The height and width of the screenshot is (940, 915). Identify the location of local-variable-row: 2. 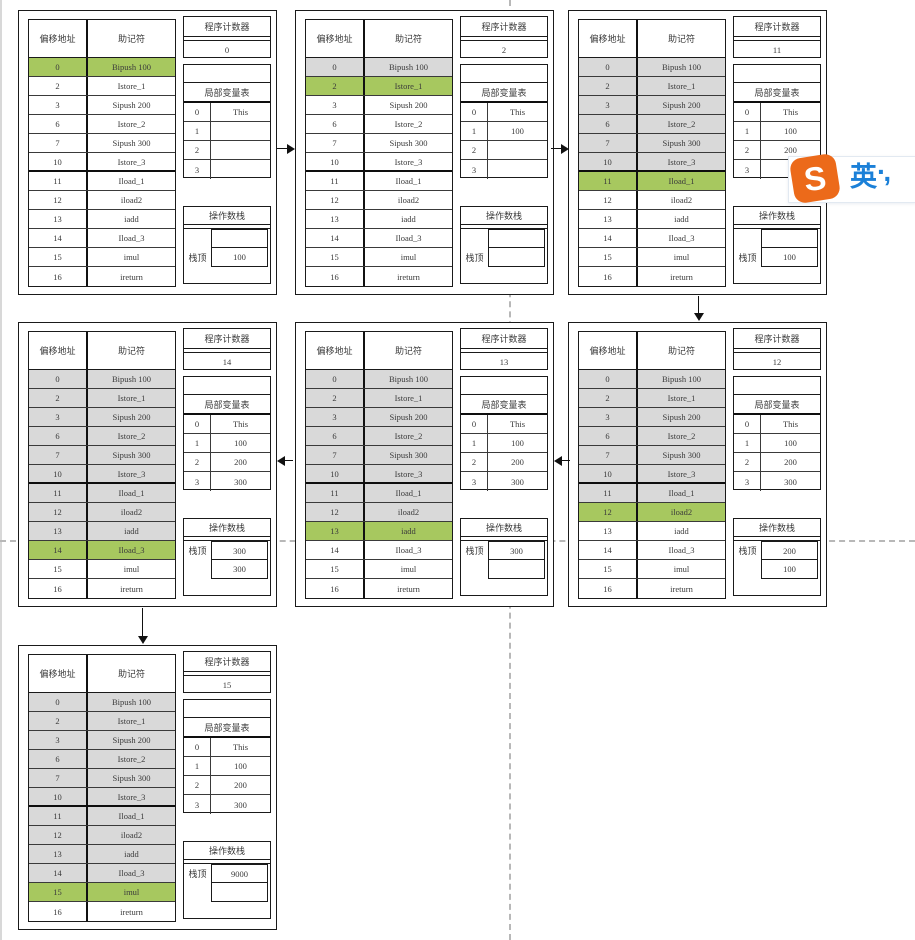
(227, 150).